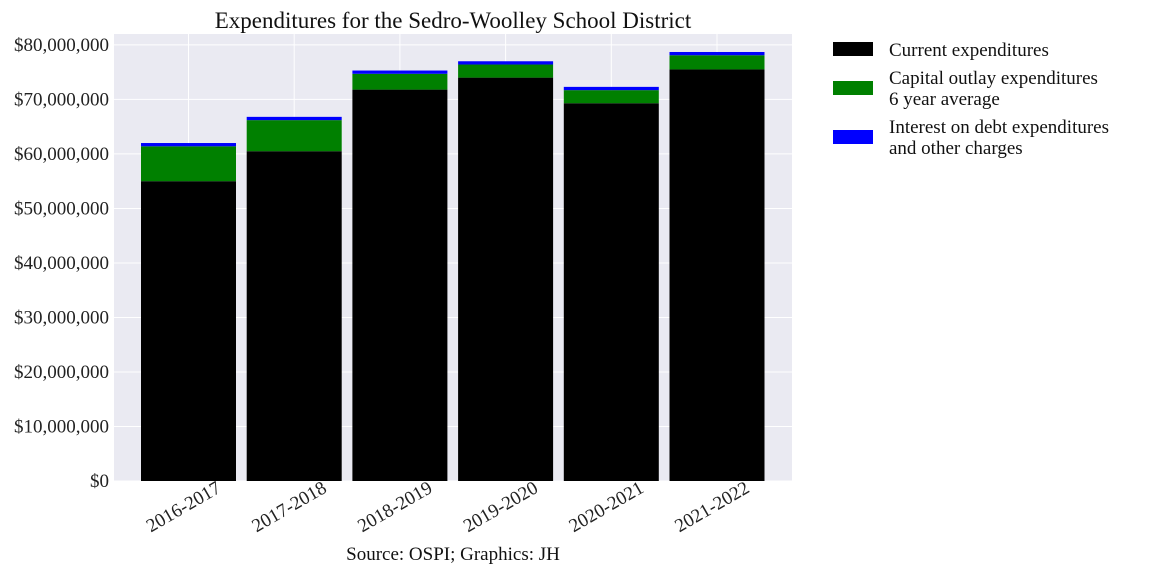 Image resolution: width=1152 pixels, height=576 pixels. Describe the element at coordinates (61, 426) in the screenshot. I see `y-tick-label: $10,000,000` at that location.